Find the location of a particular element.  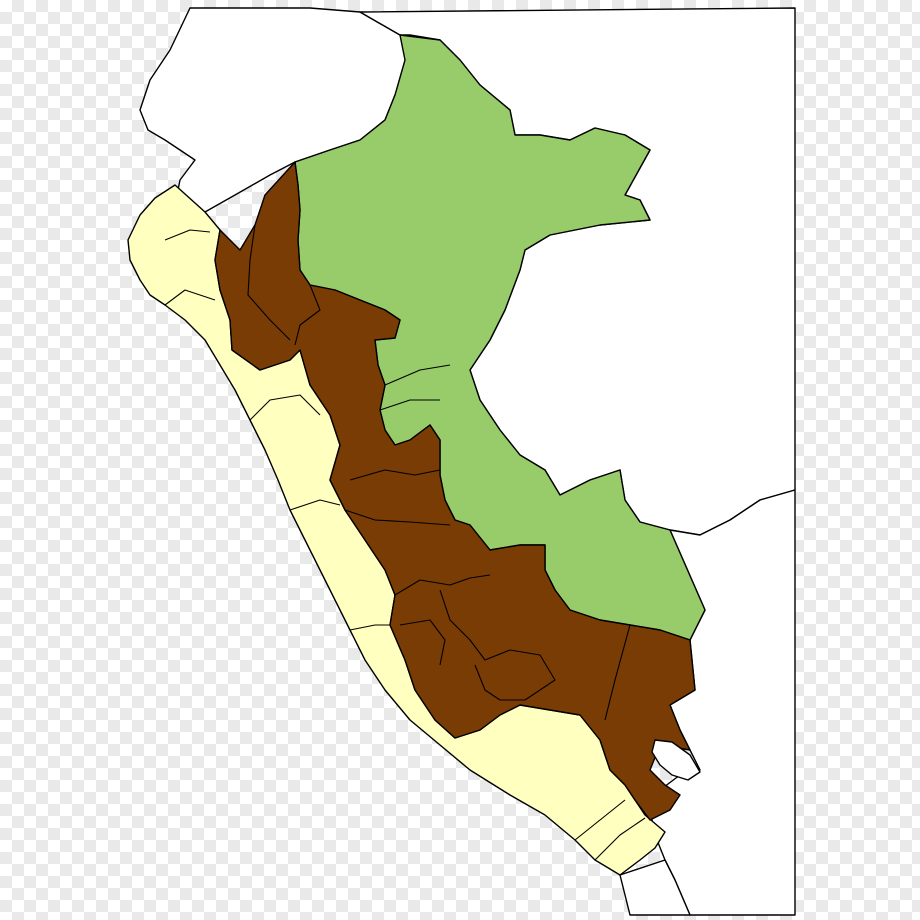

neighbor-country-south is located at coordinates (655, 887).